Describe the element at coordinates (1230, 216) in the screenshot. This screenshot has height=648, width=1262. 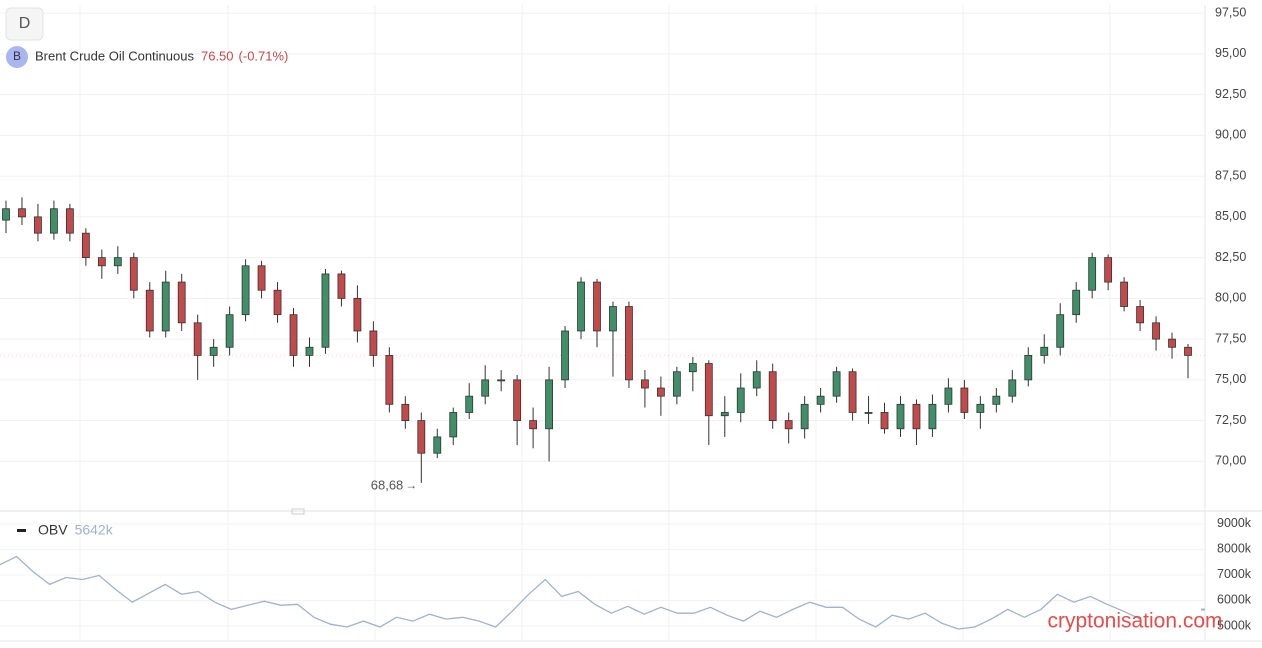
I see `y-tick-label: 85,00` at that location.